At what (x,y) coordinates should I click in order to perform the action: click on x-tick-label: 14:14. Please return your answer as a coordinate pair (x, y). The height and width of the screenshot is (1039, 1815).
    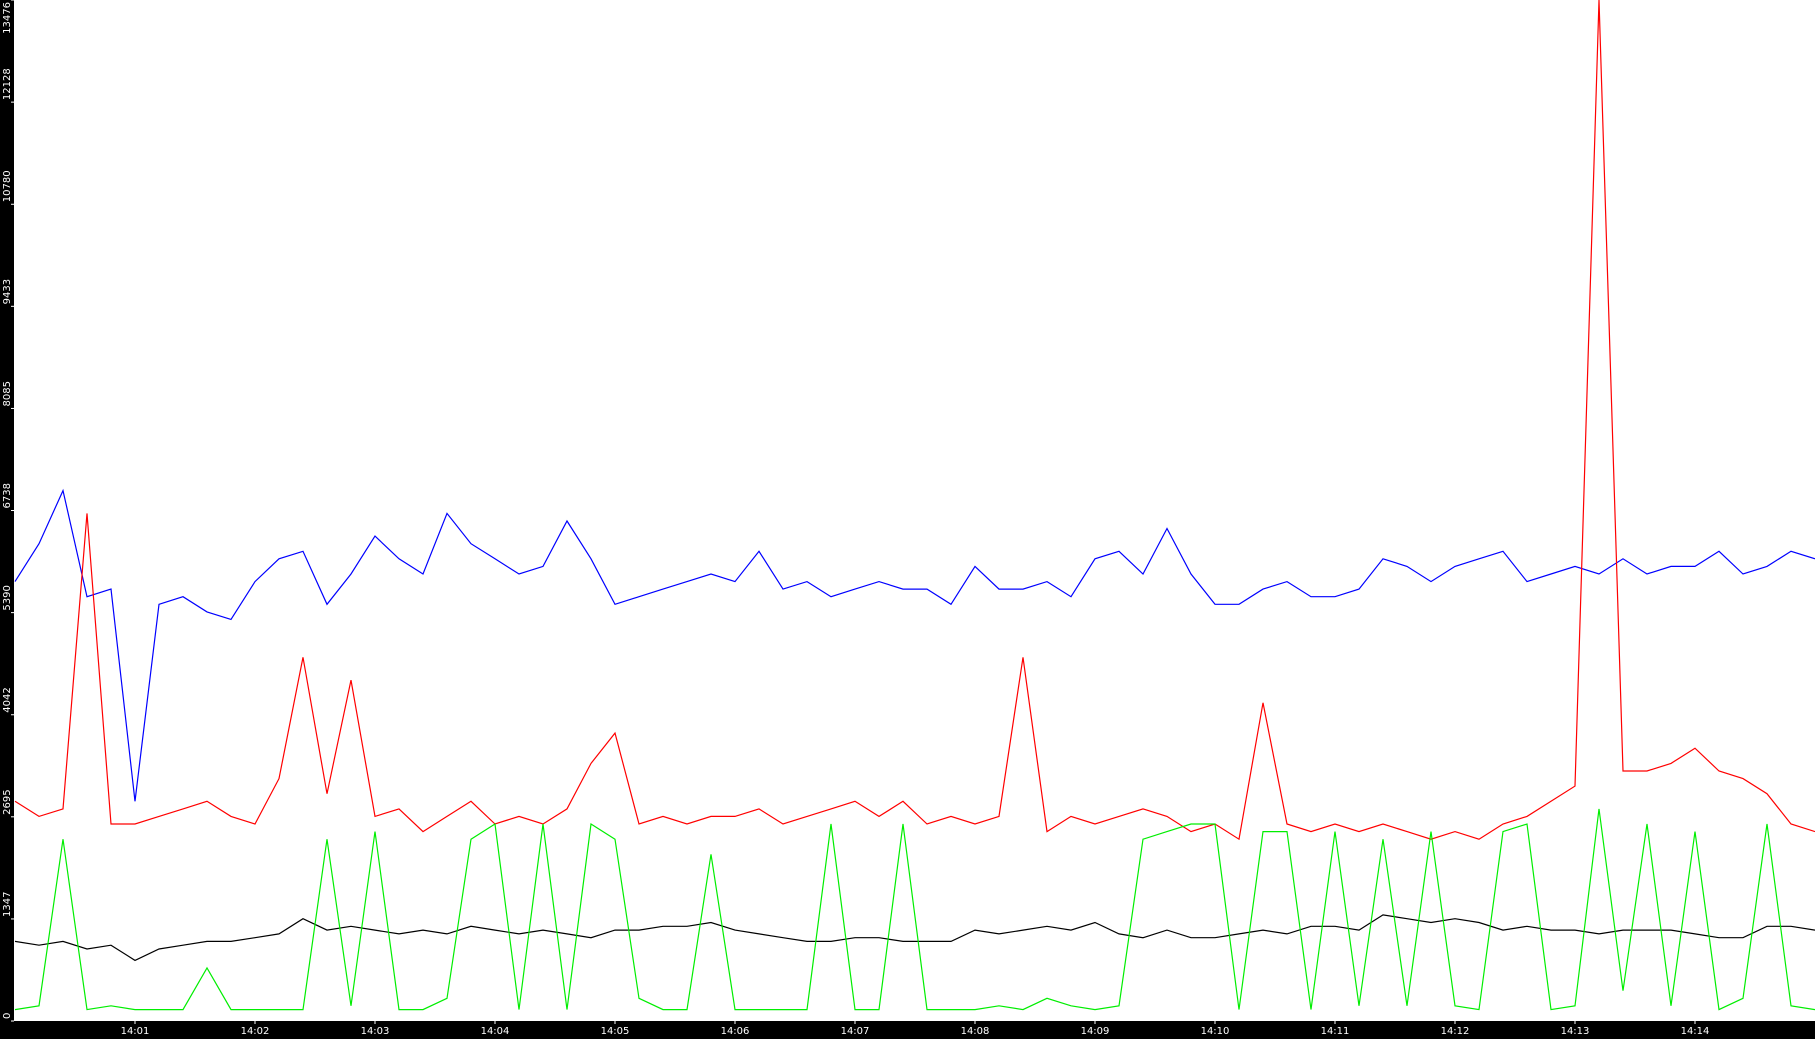
    Looking at the image, I should click on (1695, 1031).